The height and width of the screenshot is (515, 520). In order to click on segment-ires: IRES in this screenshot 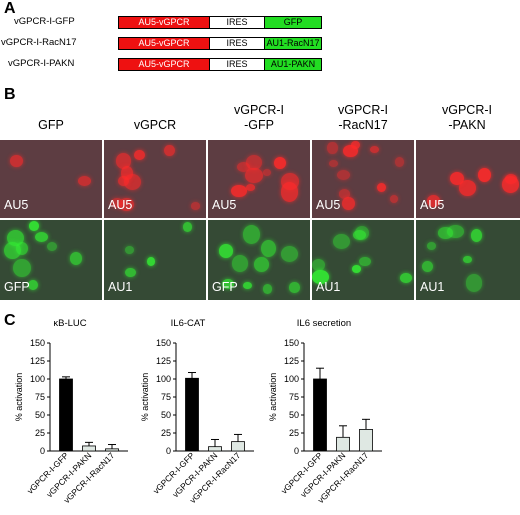, I will do `click(237, 22)`.